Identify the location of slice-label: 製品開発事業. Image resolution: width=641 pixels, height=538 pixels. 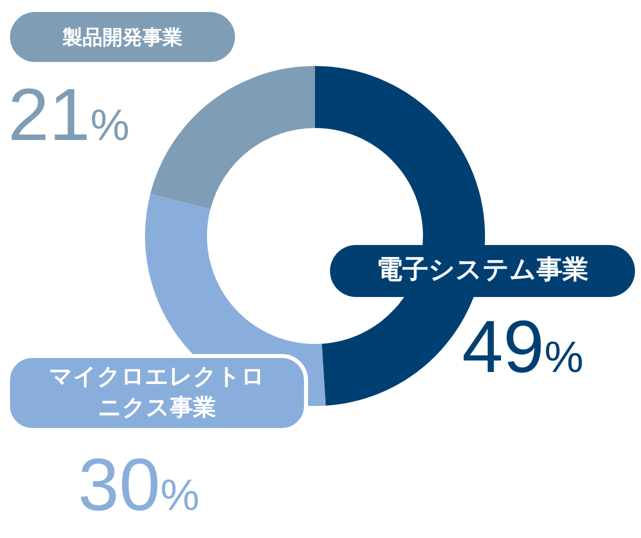
(122, 37).